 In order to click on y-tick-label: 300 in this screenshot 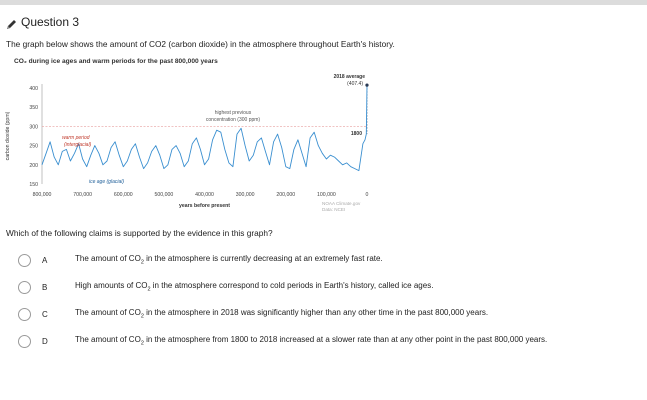, I will do `click(33, 127)`.